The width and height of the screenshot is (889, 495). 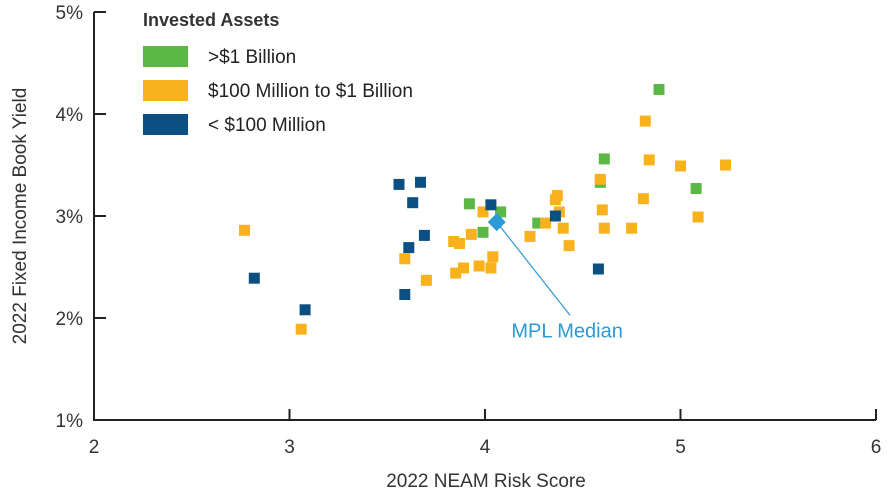 What do you see at coordinates (70, 421) in the screenshot?
I see `y-tick-label: 1%` at bounding box center [70, 421].